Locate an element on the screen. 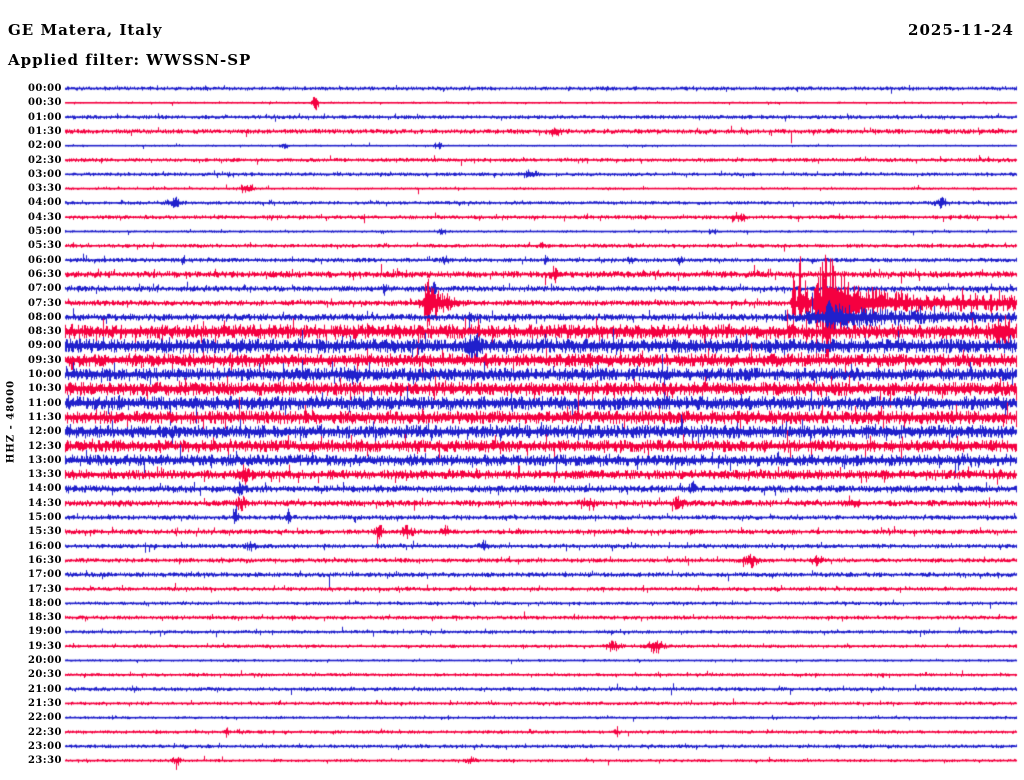  time-label: 22:30 is located at coordinates (44, 732).